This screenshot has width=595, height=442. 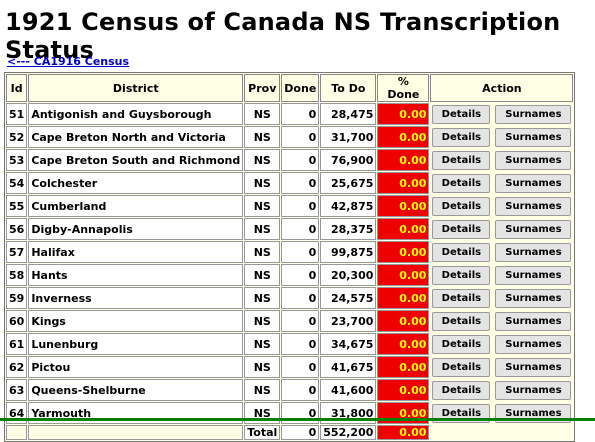 What do you see at coordinates (348, 390) in the screenshot?
I see `row-todo: 41,600` at bounding box center [348, 390].